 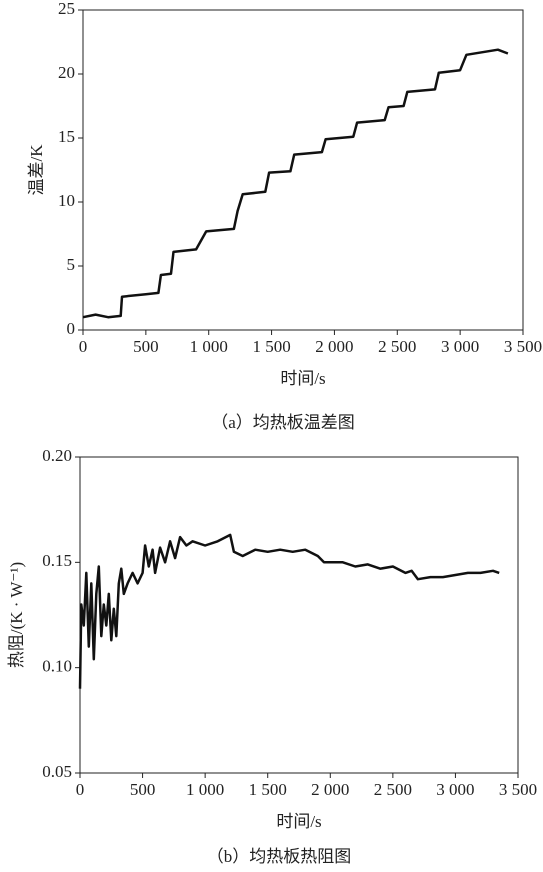 What do you see at coordinates (36, 170) in the screenshot?
I see `y-axis-label: 温差/K` at bounding box center [36, 170].